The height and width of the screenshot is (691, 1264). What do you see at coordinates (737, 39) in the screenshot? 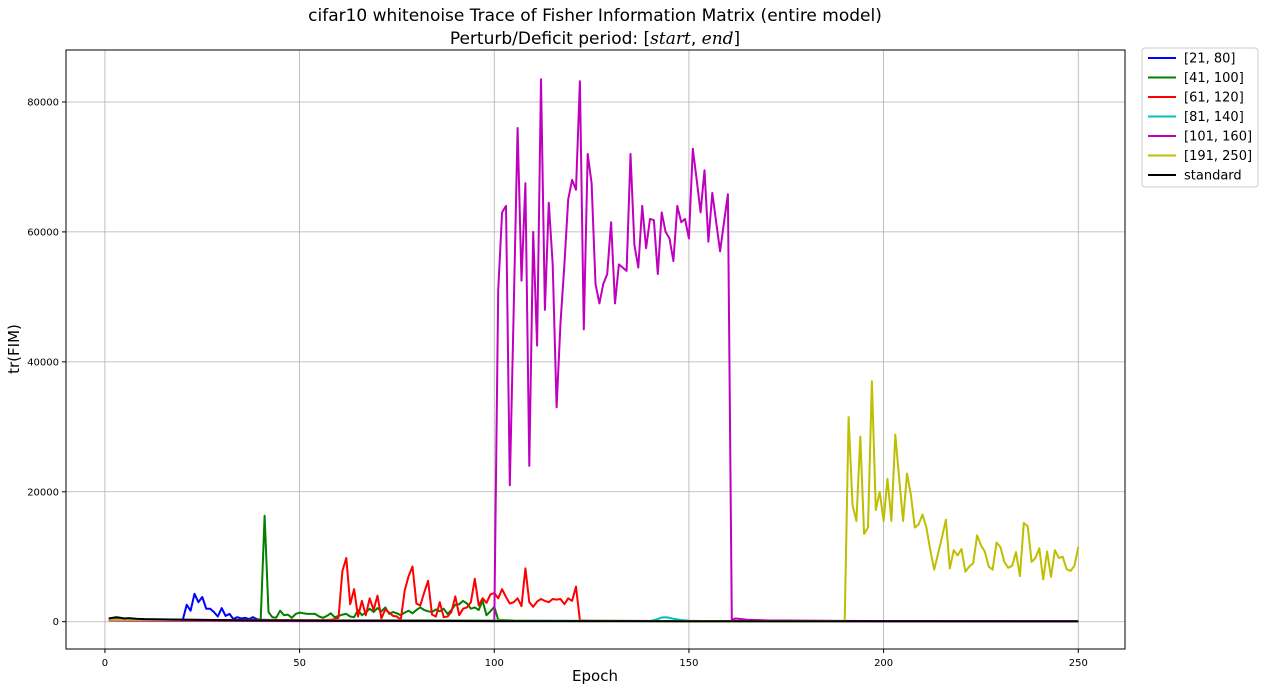
I see `title-suffix: ]` at bounding box center [737, 39].